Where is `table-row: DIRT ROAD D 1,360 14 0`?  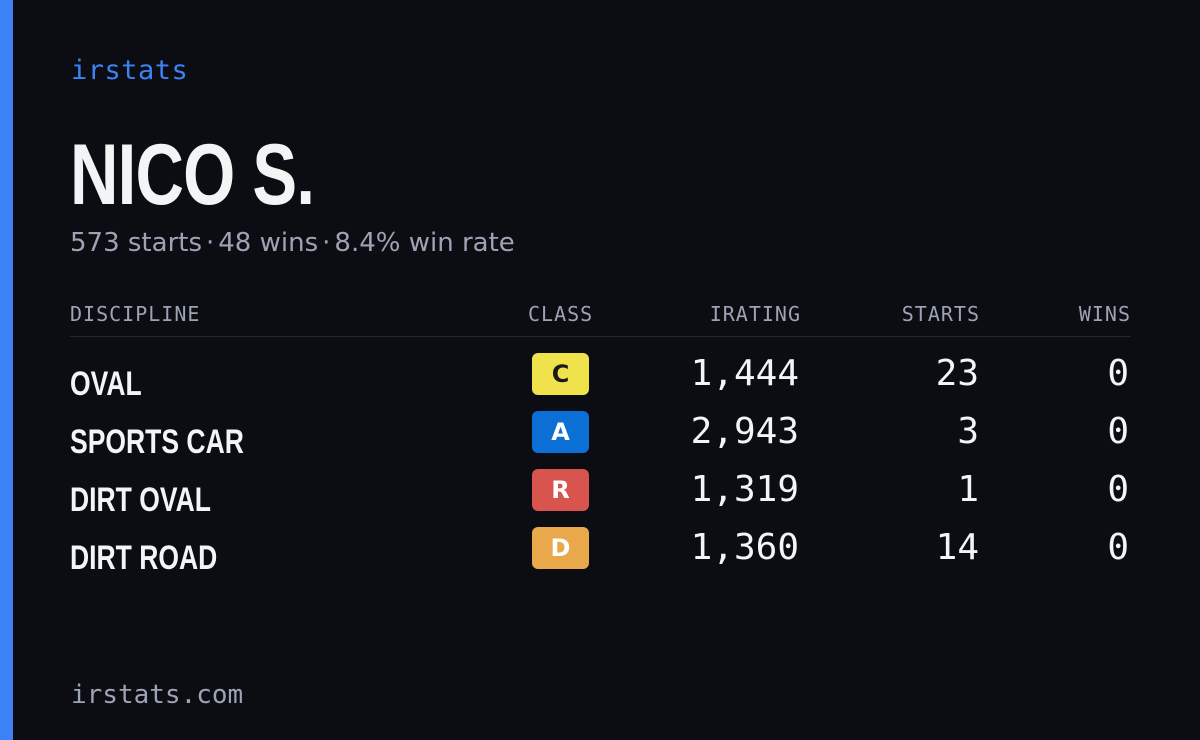
table-row: DIRT ROAD D 1,360 14 0 is located at coordinates (600, 556).